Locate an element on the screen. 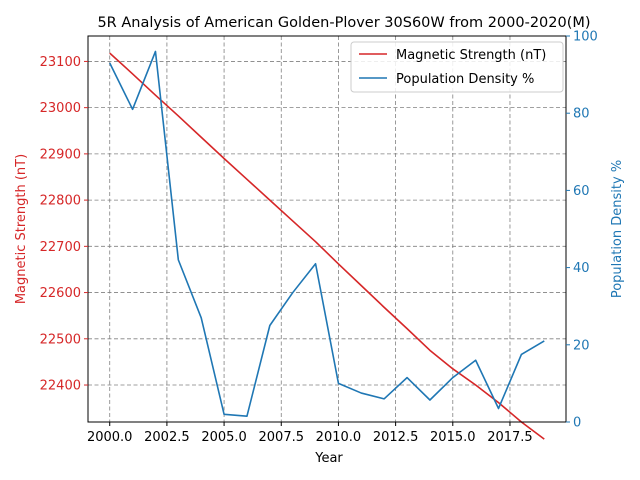  left-y-tick-label: 23100 is located at coordinates (60, 62).